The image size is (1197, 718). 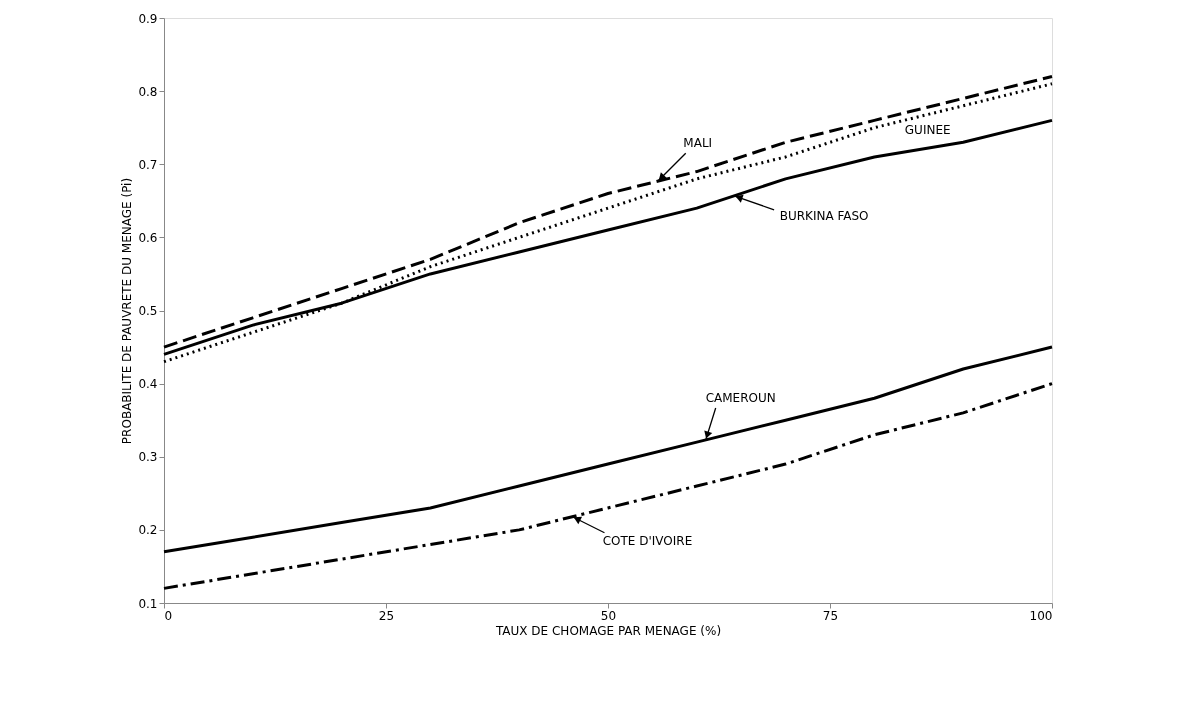 What do you see at coordinates (168, 615) in the screenshot?
I see `x-tick-label: 0` at bounding box center [168, 615].